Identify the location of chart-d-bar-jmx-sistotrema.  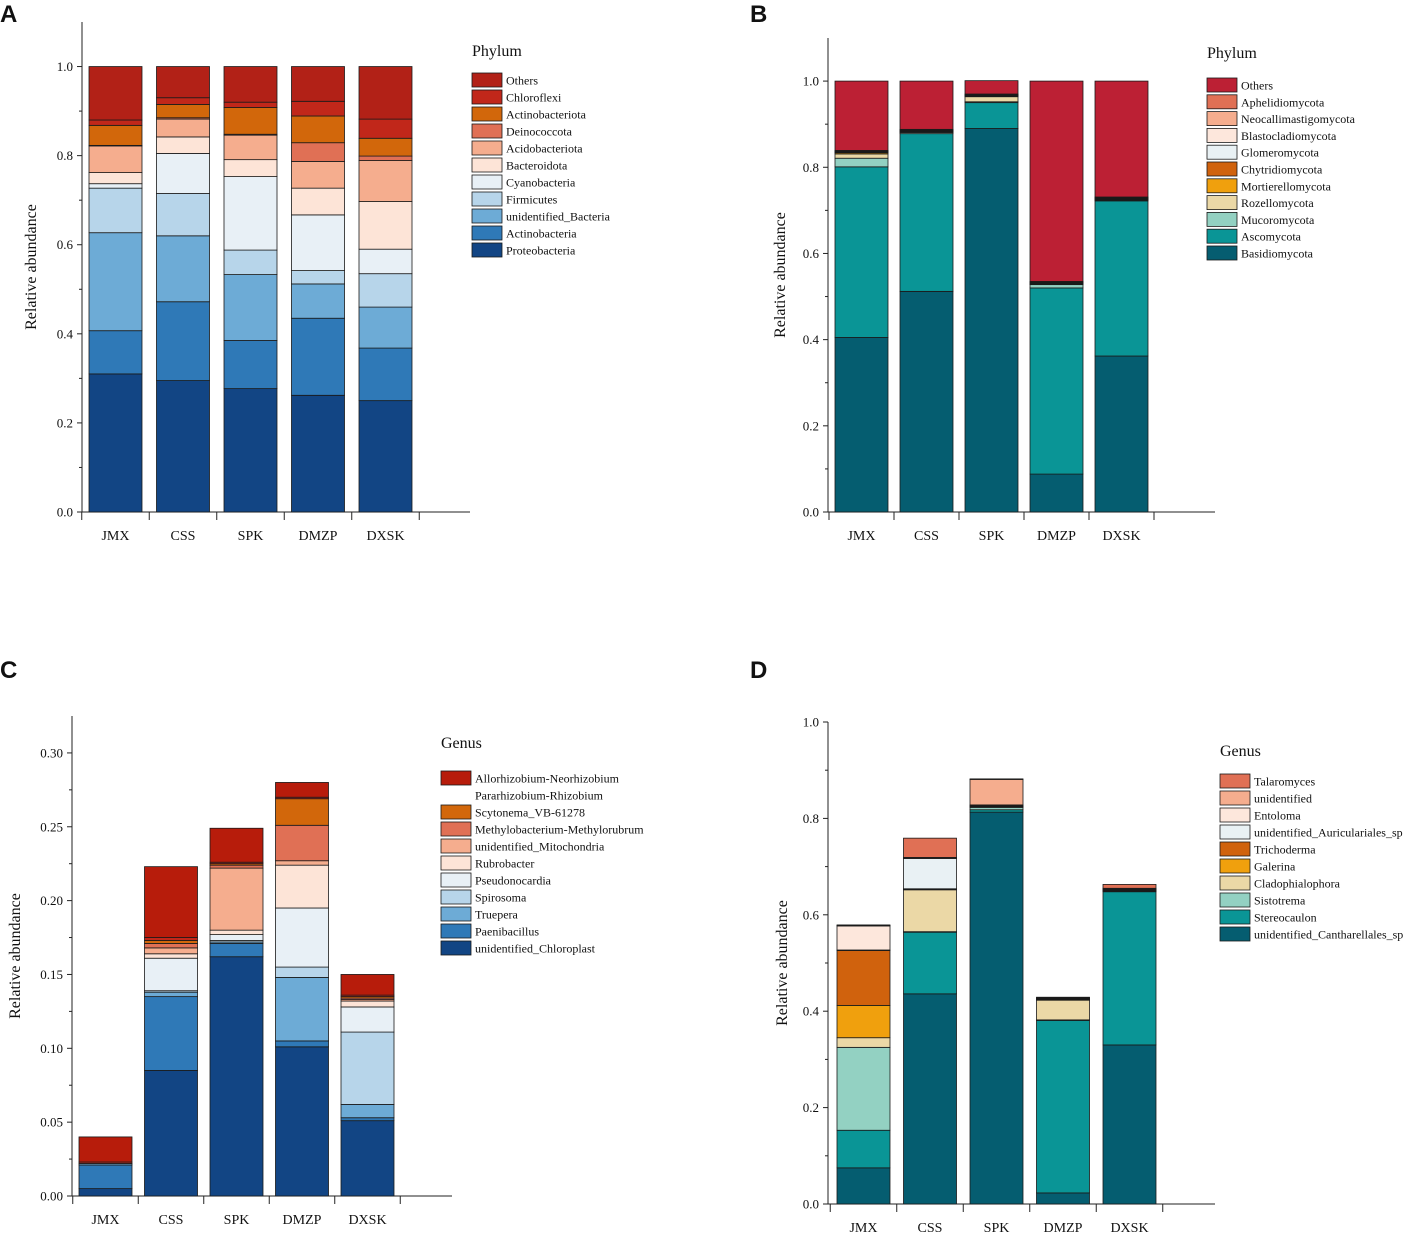
(863, 1088).